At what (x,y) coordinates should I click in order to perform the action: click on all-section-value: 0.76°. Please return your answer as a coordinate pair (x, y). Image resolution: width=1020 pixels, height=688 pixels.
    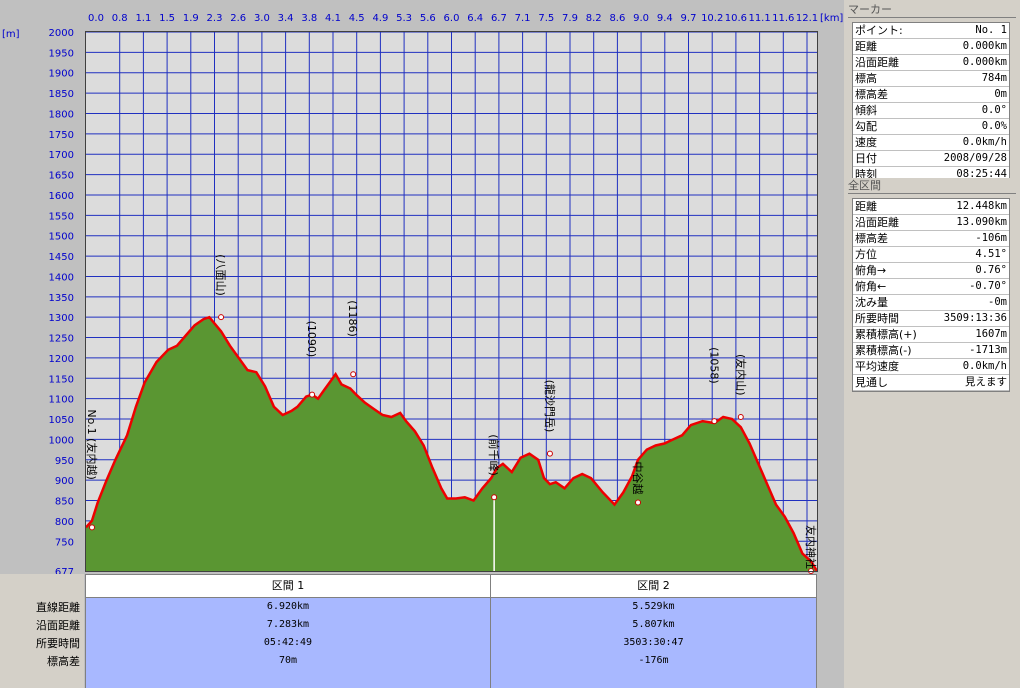
    Looking at the image, I should click on (991, 270).